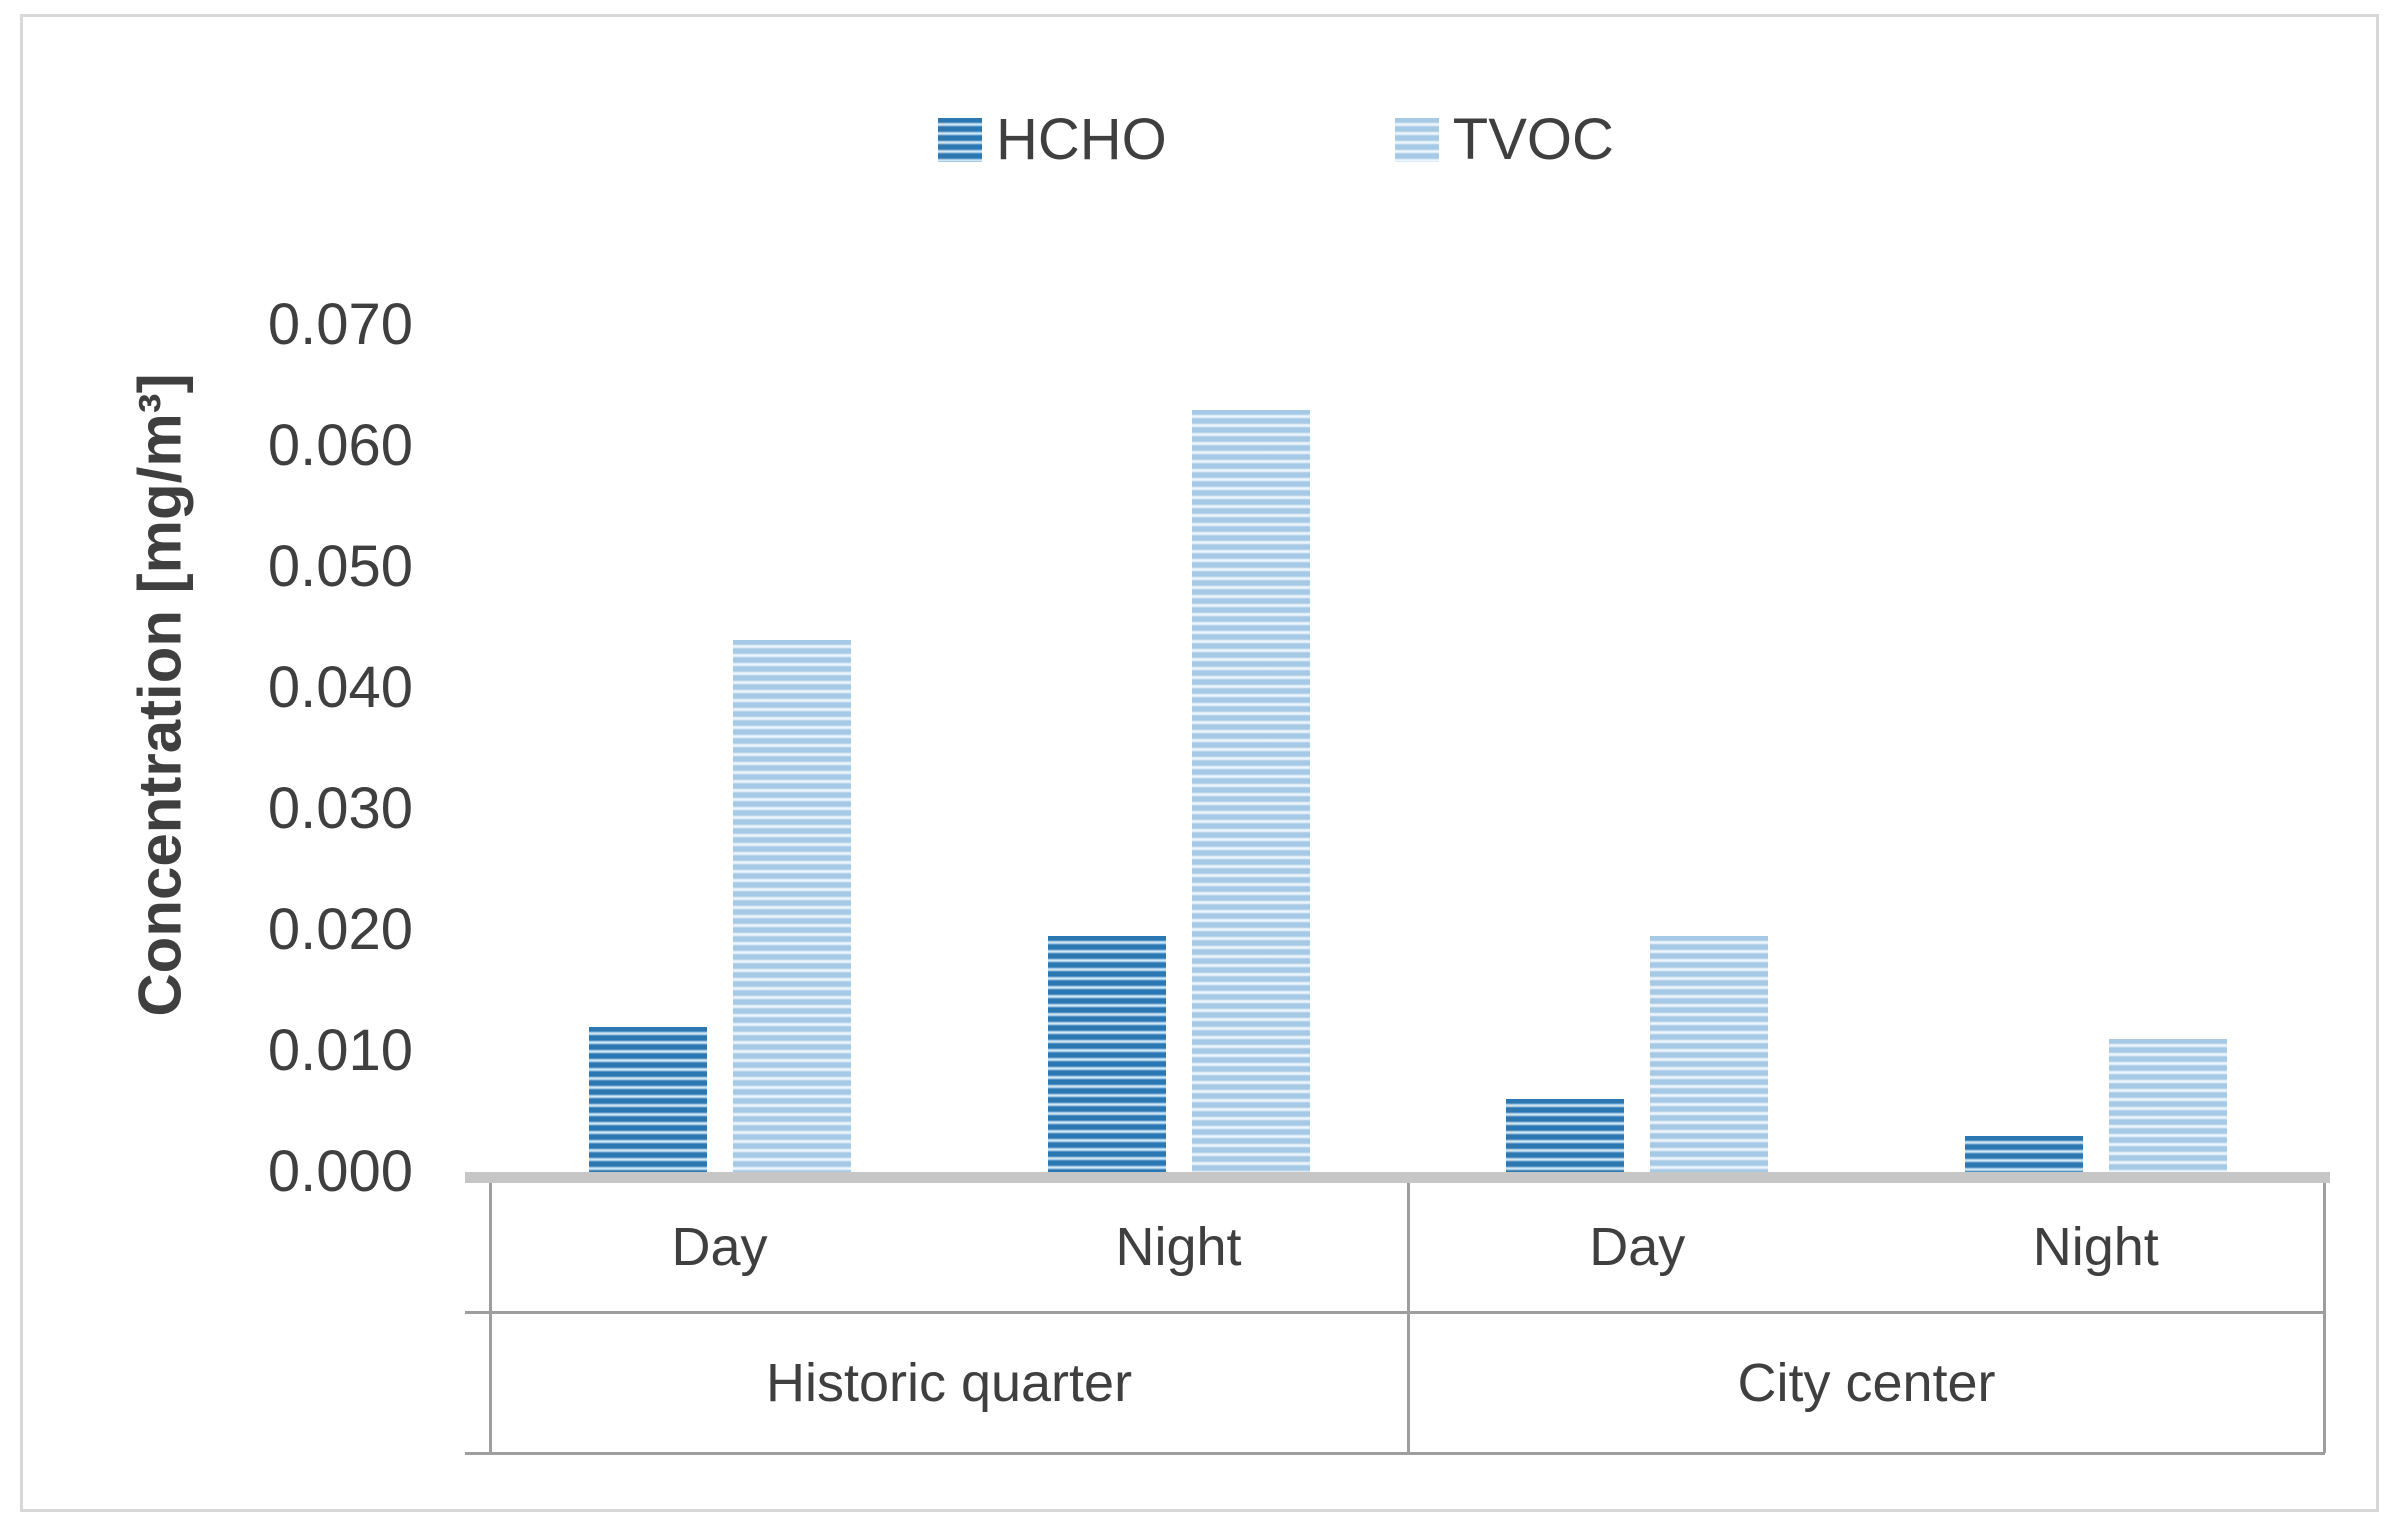  What do you see at coordinates (1709, 1054) in the screenshot?
I see `bar-tvoc-city-center-day` at bounding box center [1709, 1054].